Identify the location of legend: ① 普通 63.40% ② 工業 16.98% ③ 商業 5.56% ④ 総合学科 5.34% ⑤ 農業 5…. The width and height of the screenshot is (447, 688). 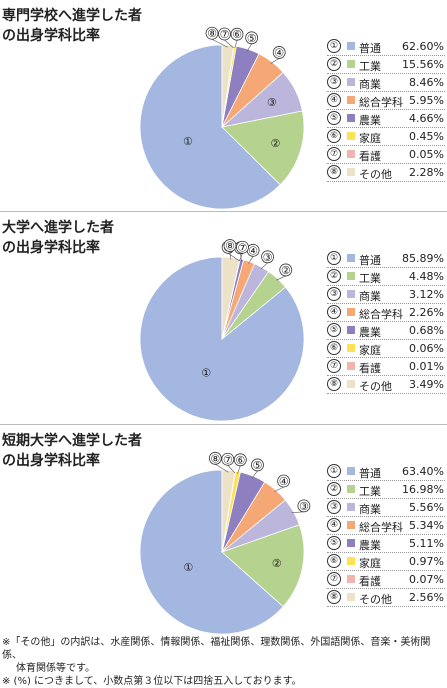
(386, 535).